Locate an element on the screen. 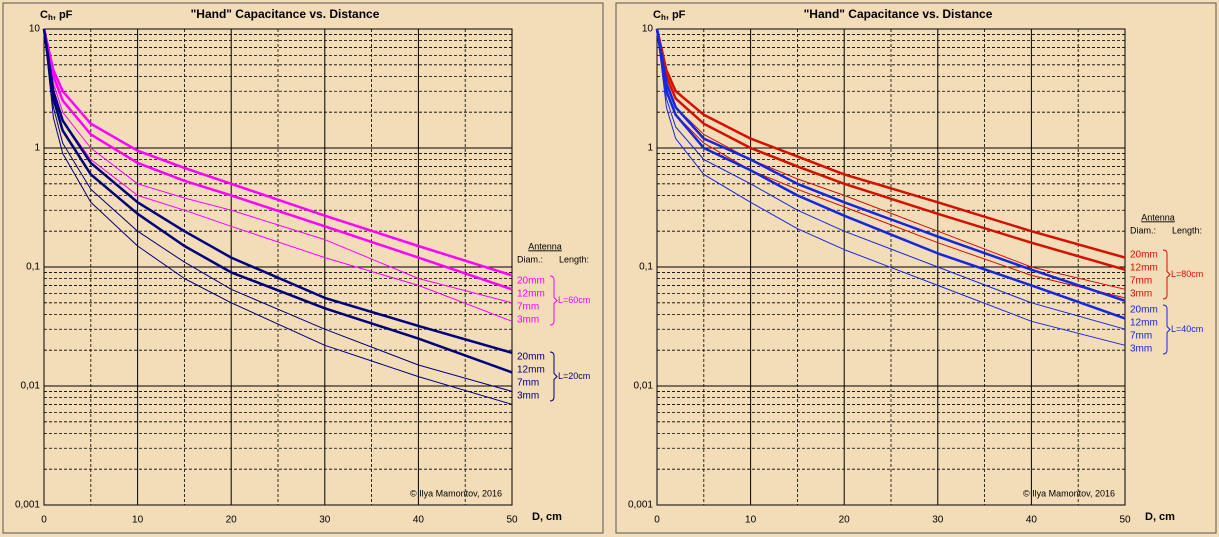  legend-group-label: L=20cm is located at coordinates (574, 376).